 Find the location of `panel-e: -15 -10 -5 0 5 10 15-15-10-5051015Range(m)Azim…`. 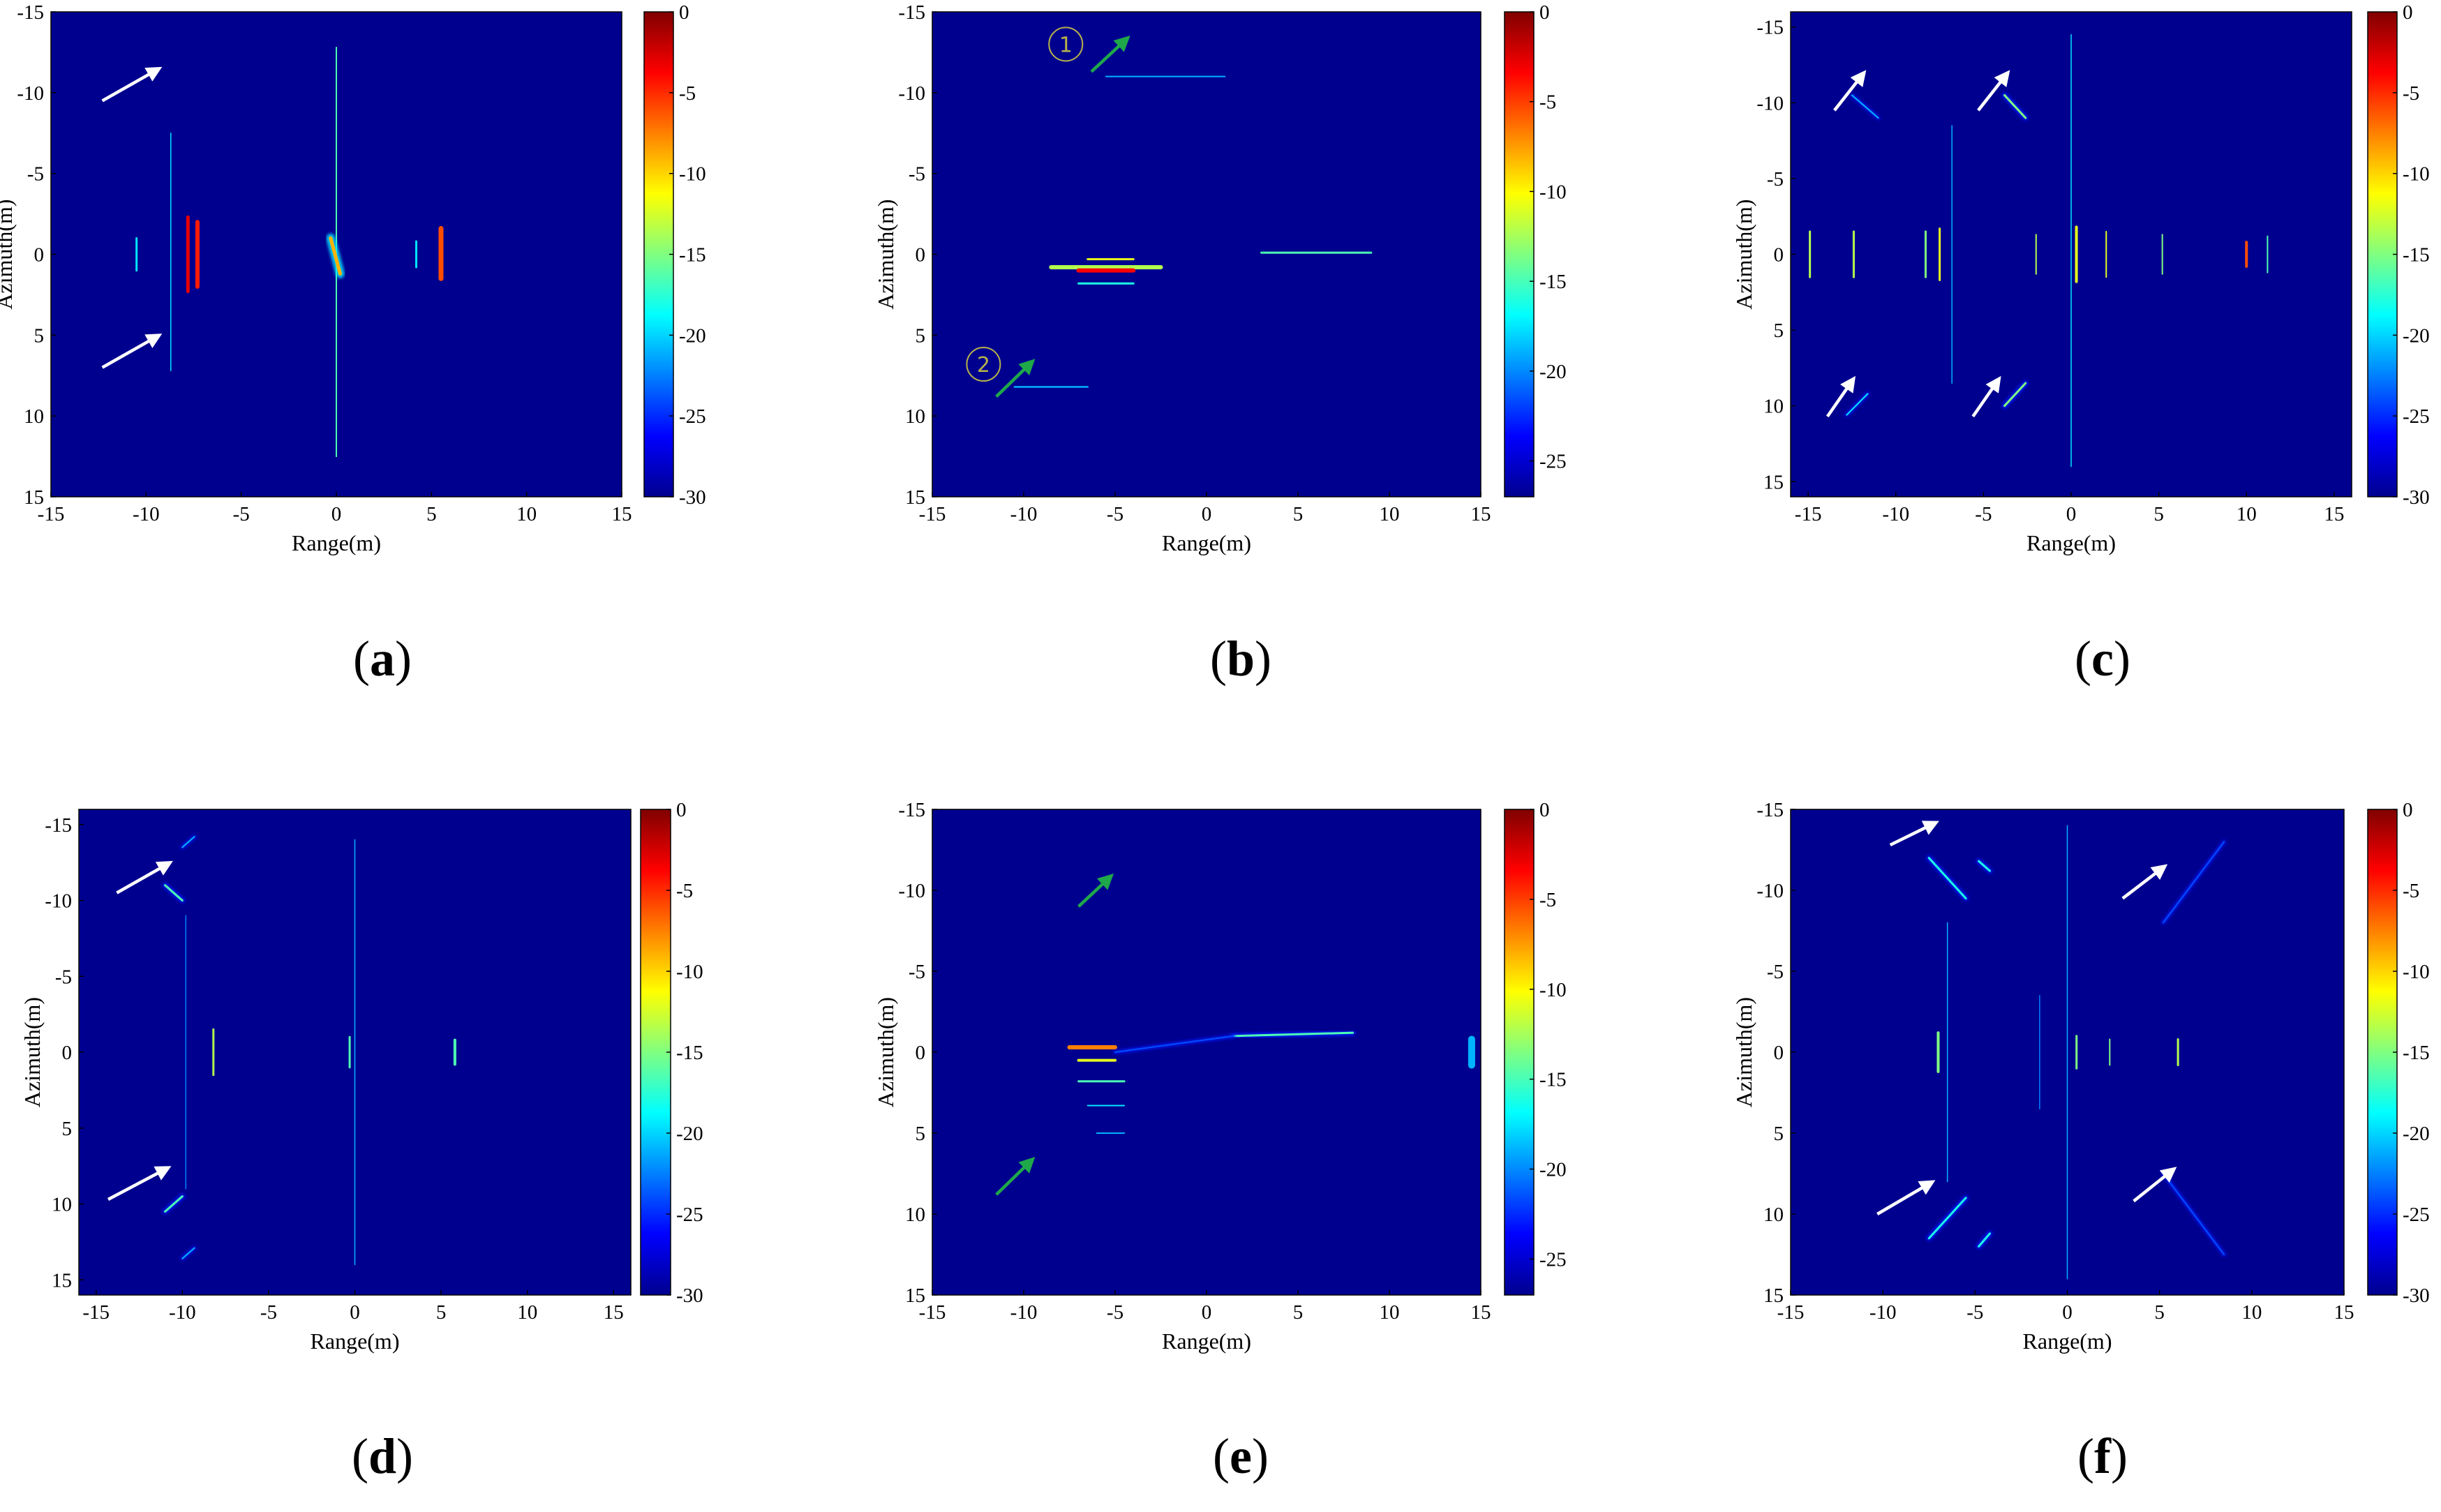

panel-e: -15 -10 -5 0 5 10 15-15-10-5051015Range(m)Azim… is located at coordinates (1220, 1141).